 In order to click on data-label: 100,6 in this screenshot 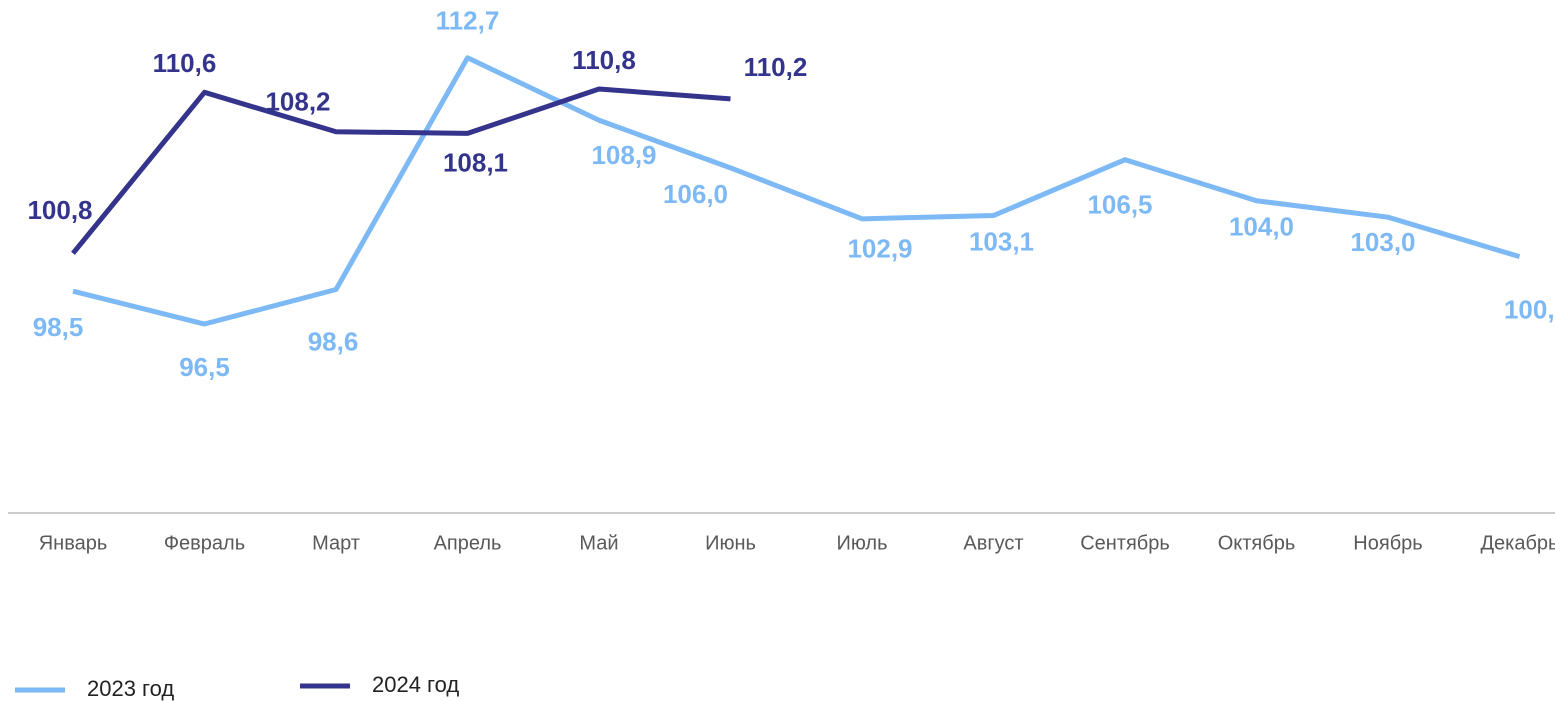, I will do `click(1529, 310)`.